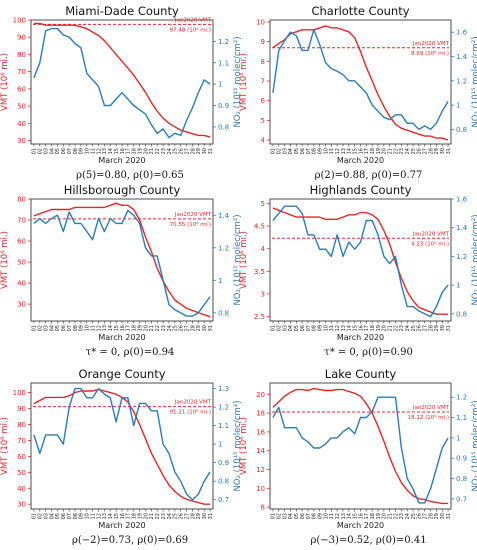 This screenshot has width=477, height=550. Describe the element at coordinates (178, 225) in the screenshot. I see `jan2020-value: 70.55` at that location.